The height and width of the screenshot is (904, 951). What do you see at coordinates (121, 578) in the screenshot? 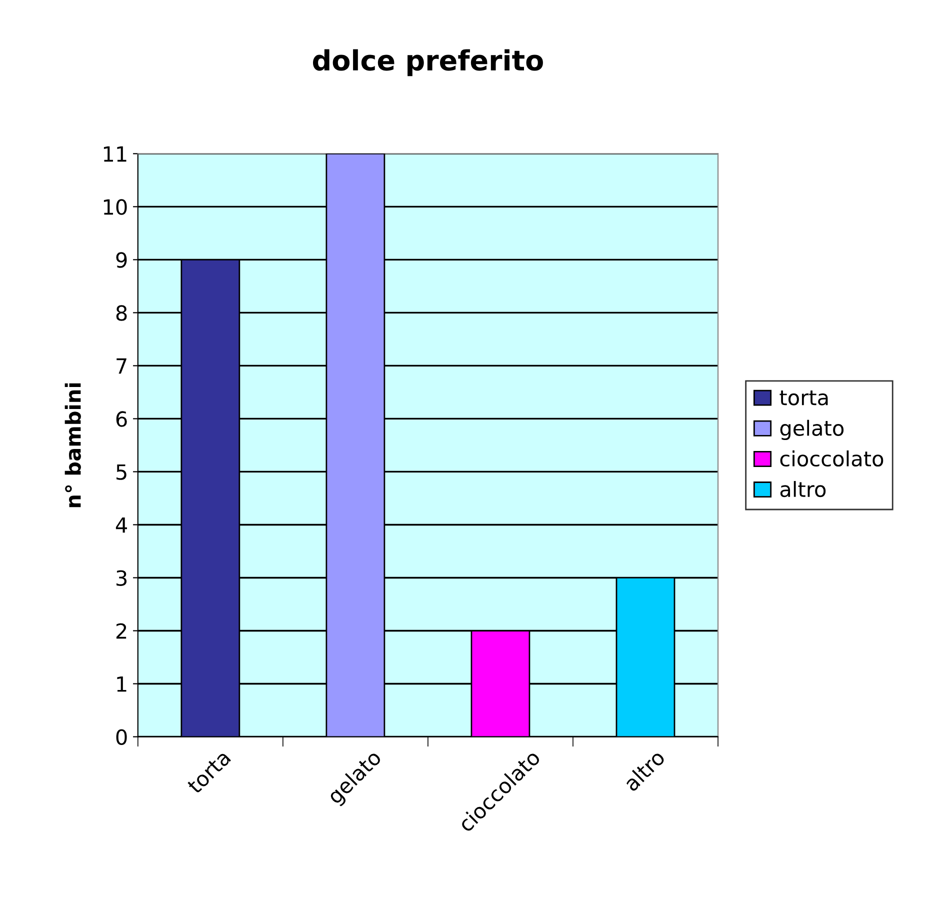
I see `y-tick-label: 3` at bounding box center [121, 578].